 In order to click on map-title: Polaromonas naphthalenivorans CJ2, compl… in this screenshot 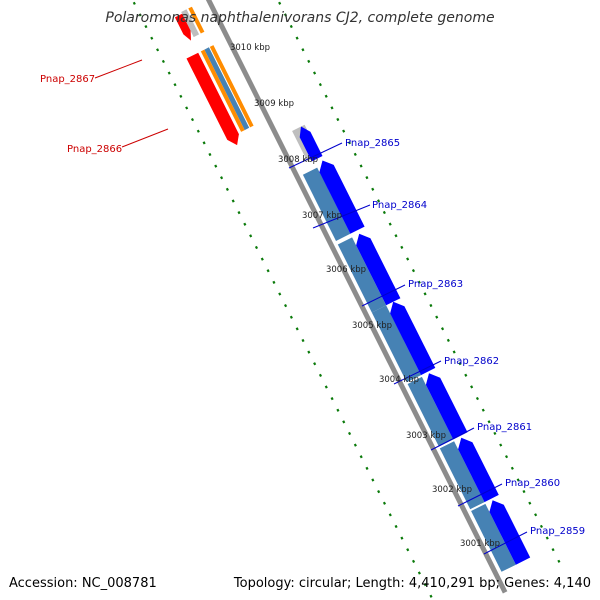, I will do `click(299, 18)`.